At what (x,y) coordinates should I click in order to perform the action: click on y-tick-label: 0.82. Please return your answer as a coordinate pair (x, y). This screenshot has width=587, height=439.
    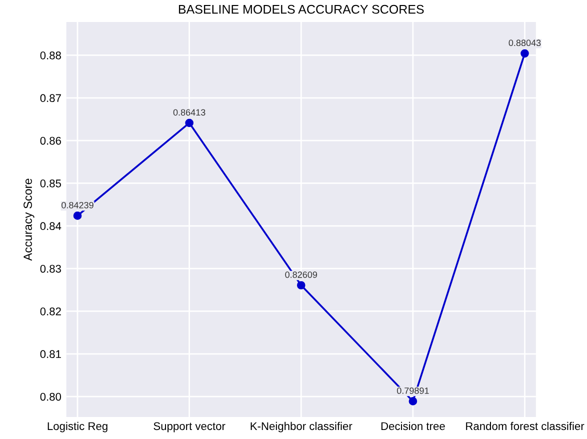
    Looking at the image, I should click on (50, 312).